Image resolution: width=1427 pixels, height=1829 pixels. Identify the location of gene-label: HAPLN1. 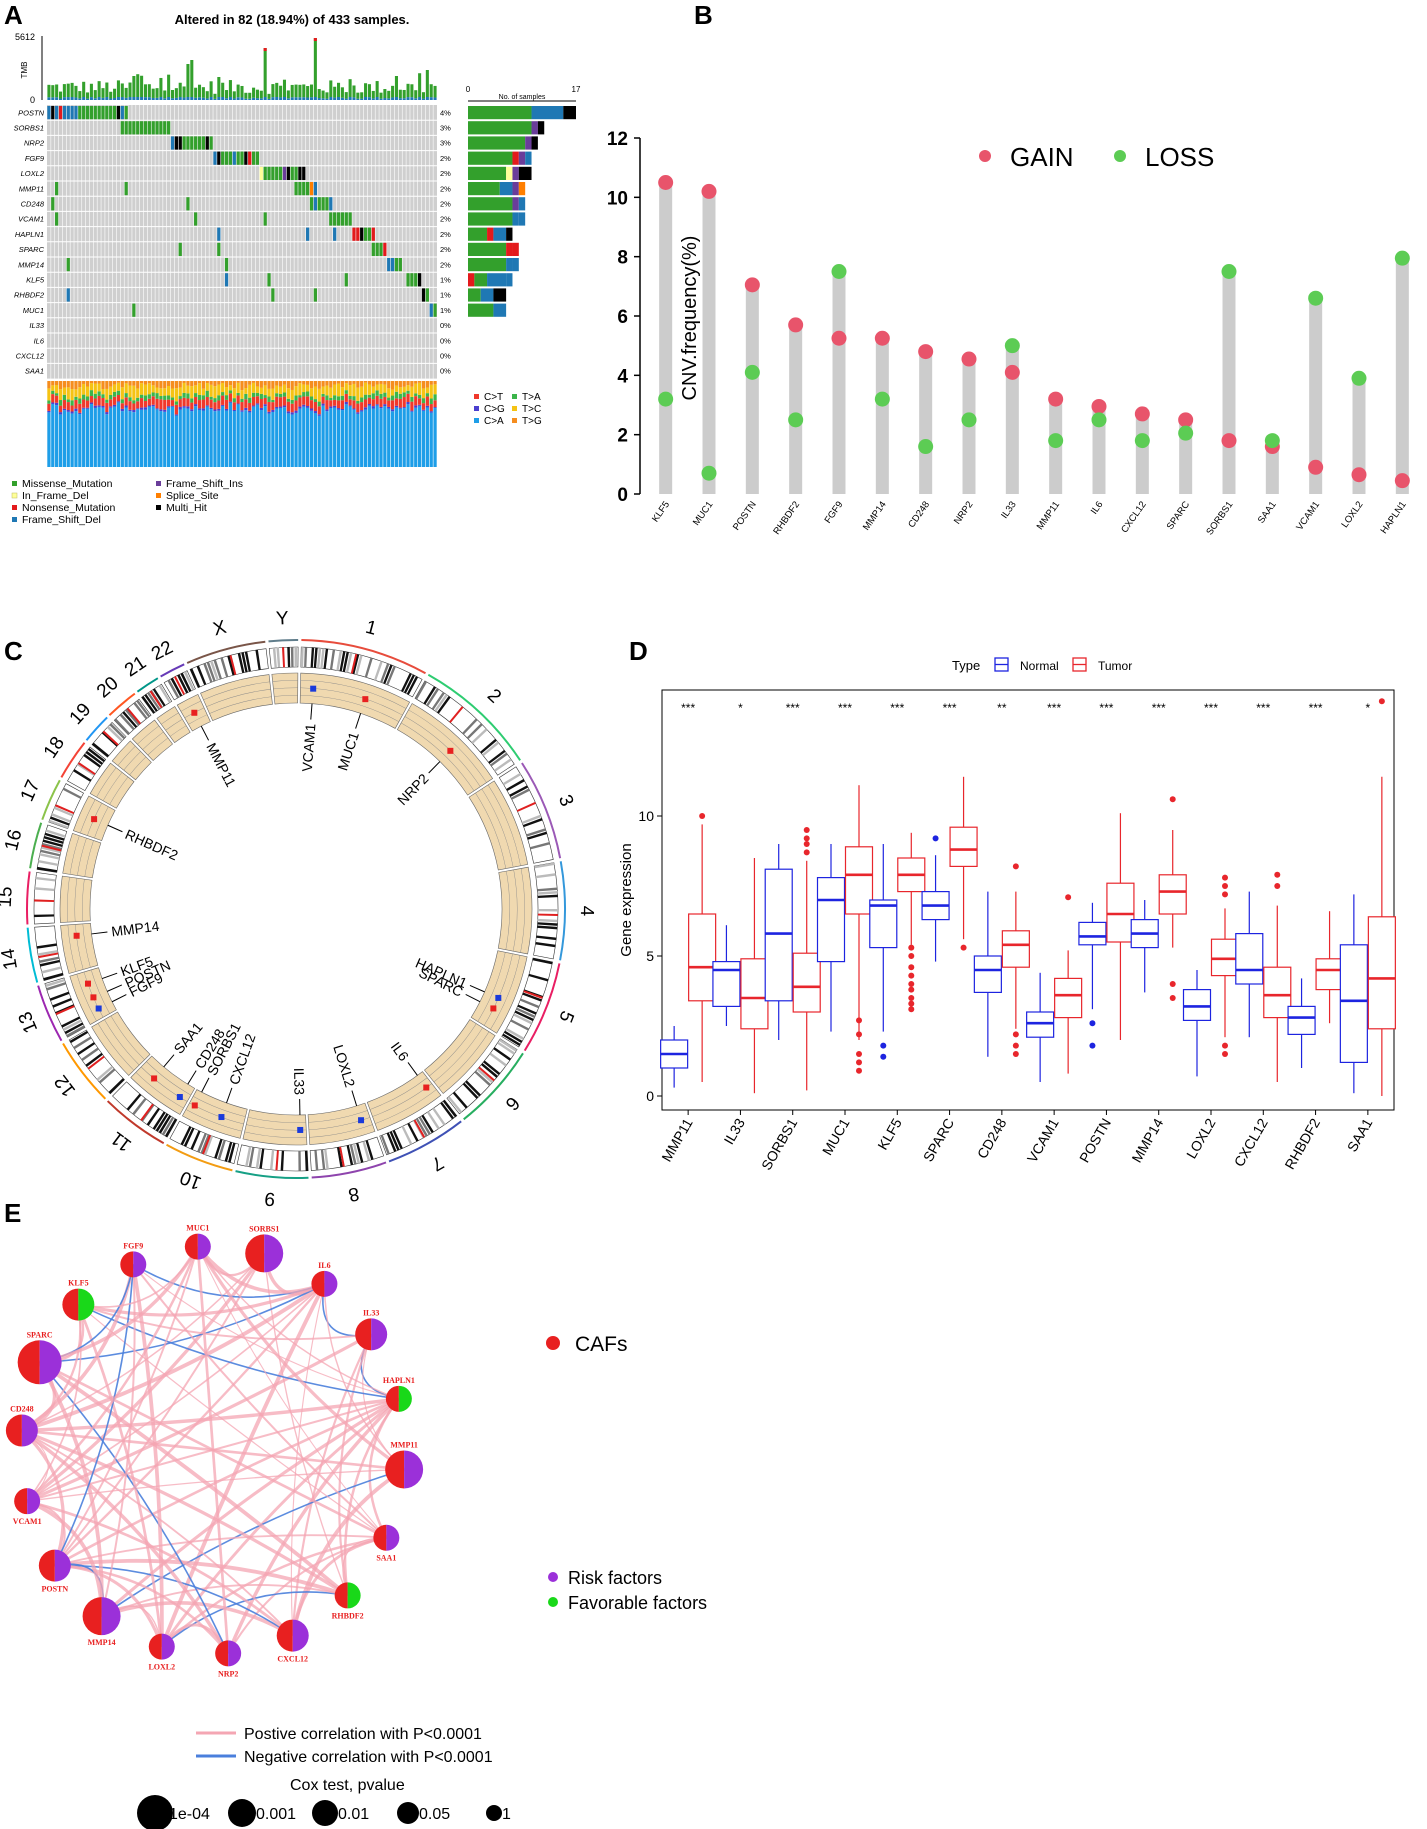
(29, 234).